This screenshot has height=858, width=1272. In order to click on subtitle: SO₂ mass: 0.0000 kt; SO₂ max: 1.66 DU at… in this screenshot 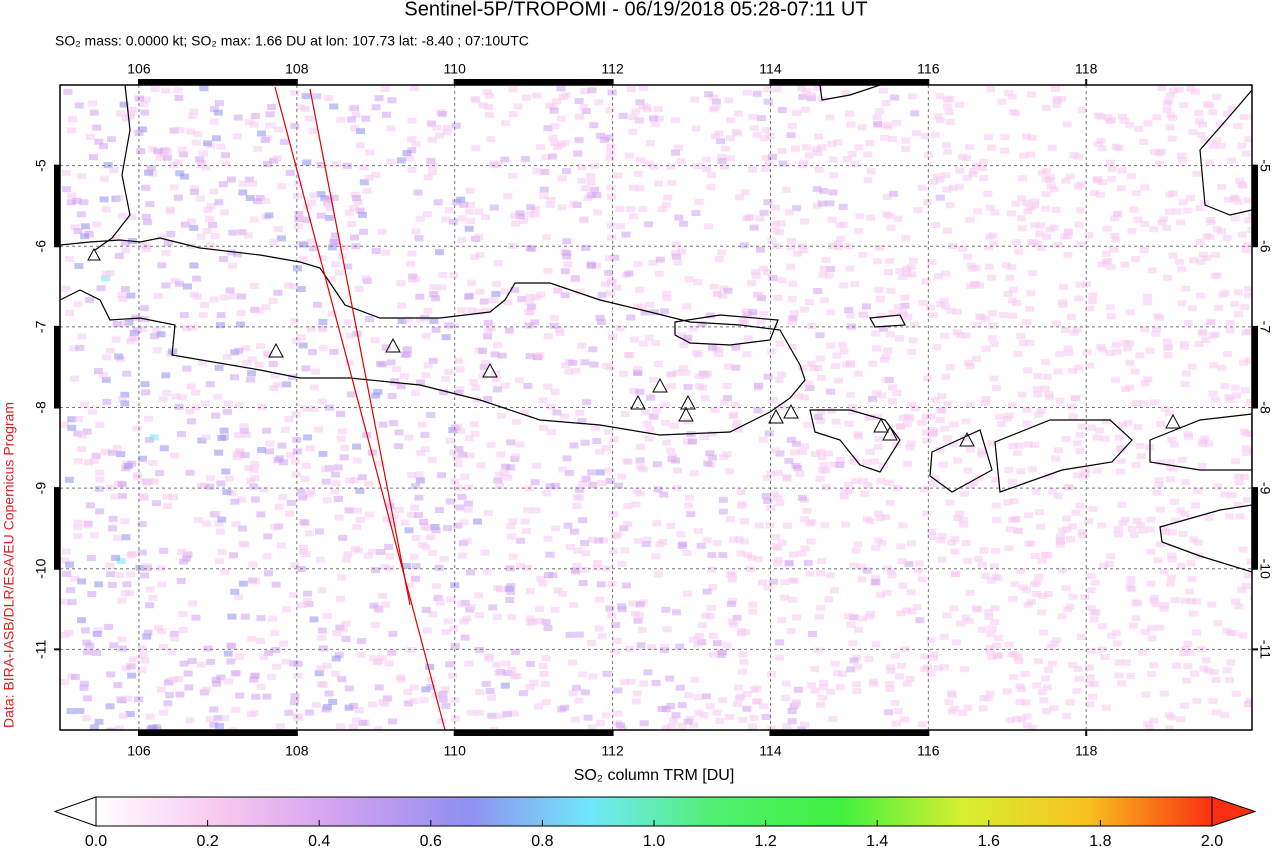, I will do `click(292, 41)`.